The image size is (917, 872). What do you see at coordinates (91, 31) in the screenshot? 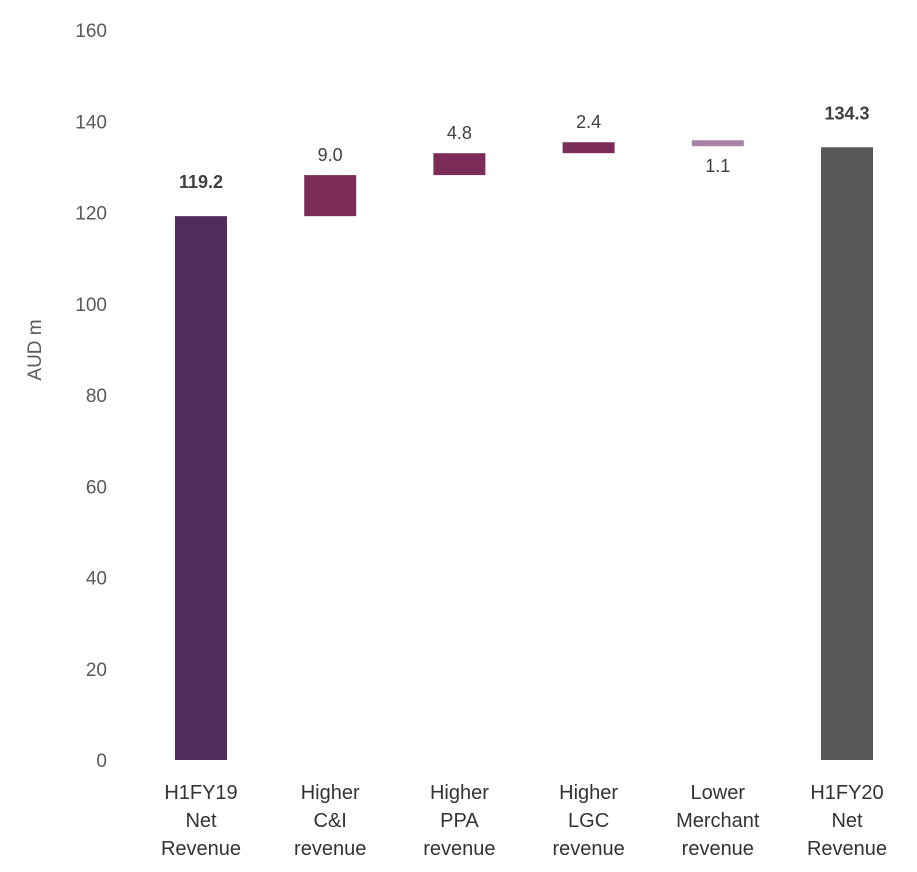
I see `y-tick-label: 160` at bounding box center [91, 31].